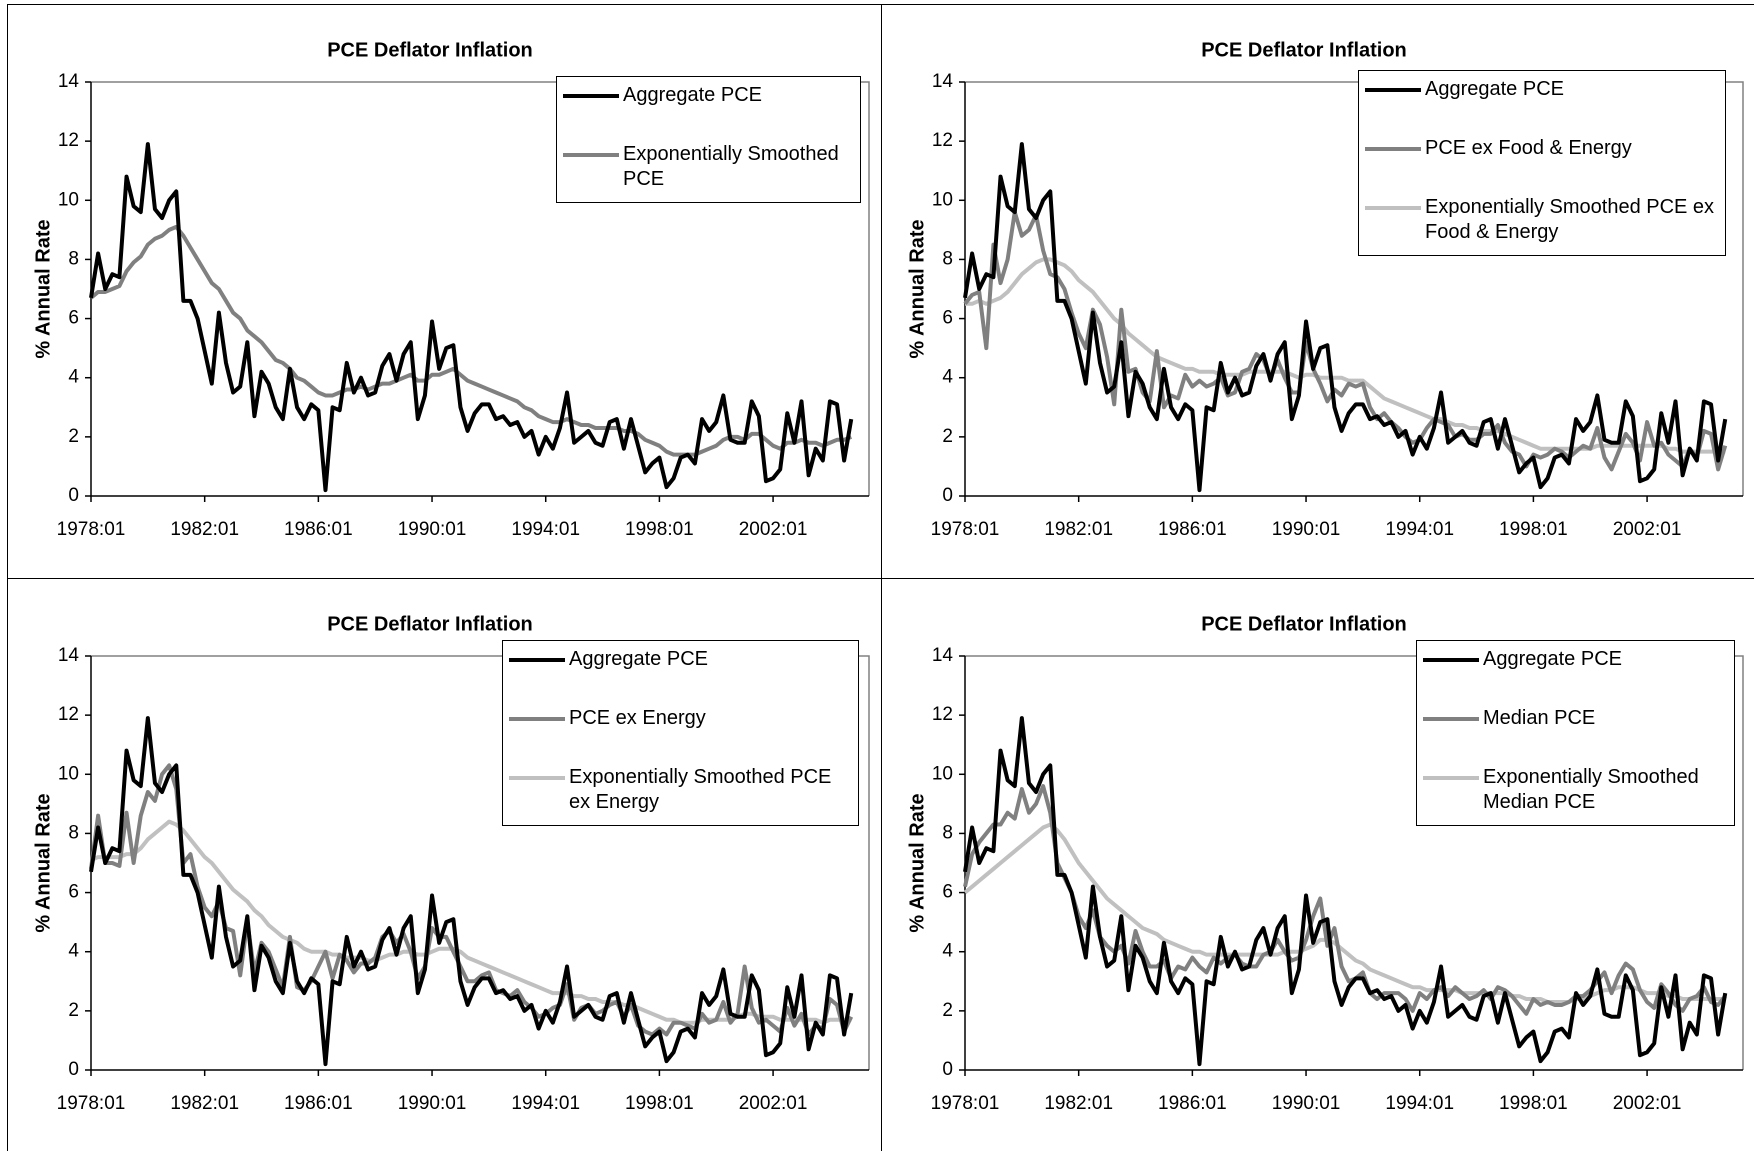 The image size is (1754, 1151). I want to click on legend-label: Exponentially Smoothed PCE ex Energy, so click(700, 789).